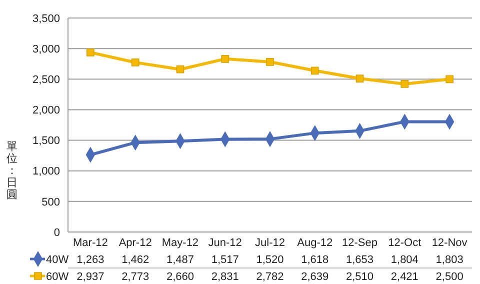 Image resolution: width=480 pixels, height=284 pixels. I want to click on x-tick-label: Mar-12, so click(90, 243).